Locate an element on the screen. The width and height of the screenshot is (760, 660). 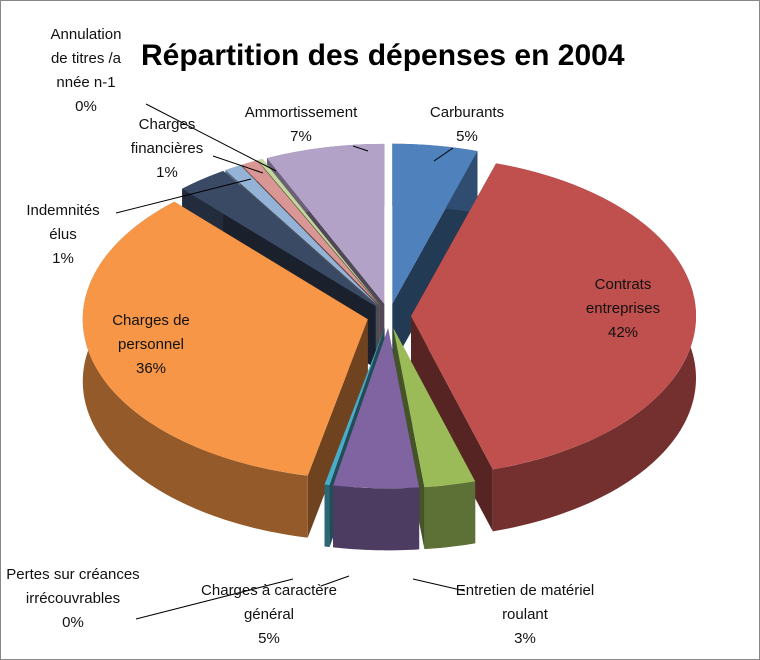
slice-label: Annulation de titres /année n-1 0% is located at coordinates (86, 71).